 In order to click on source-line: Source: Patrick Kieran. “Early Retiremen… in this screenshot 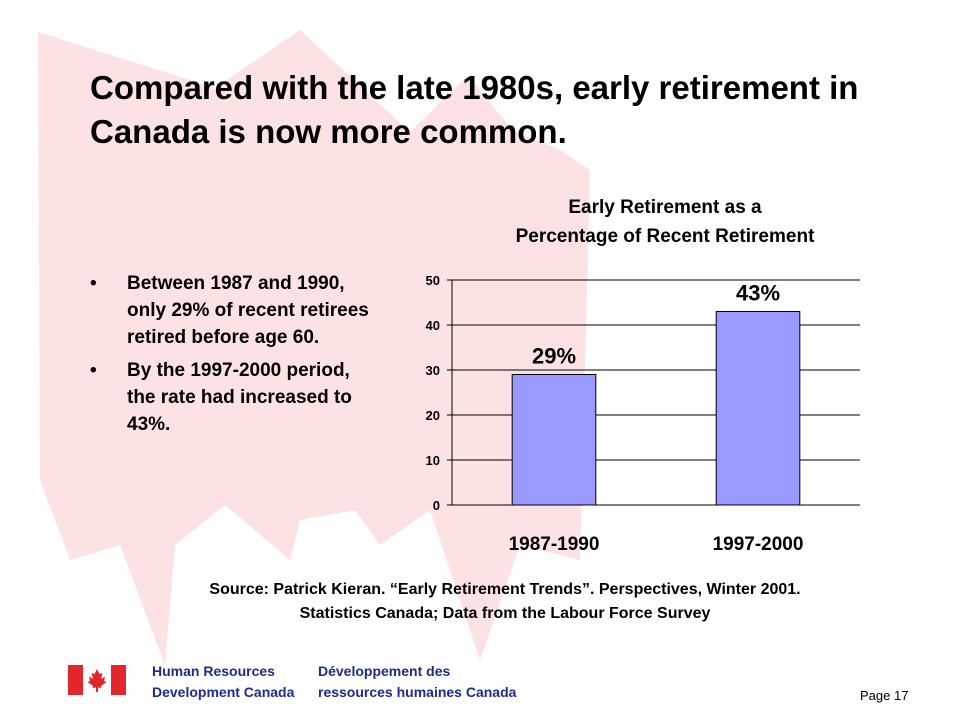, I will do `click(505, 589)`.